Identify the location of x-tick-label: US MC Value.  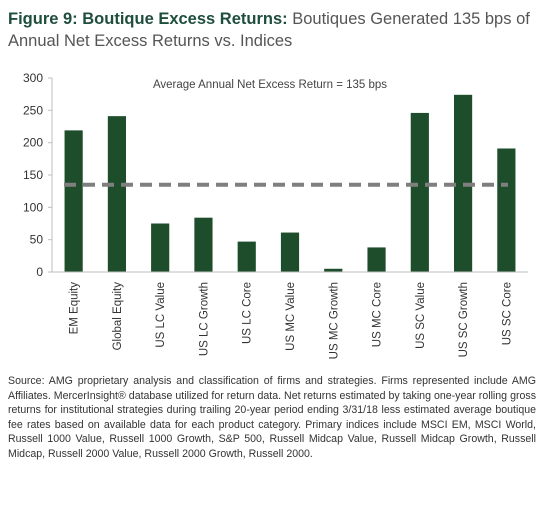
(291, 316).